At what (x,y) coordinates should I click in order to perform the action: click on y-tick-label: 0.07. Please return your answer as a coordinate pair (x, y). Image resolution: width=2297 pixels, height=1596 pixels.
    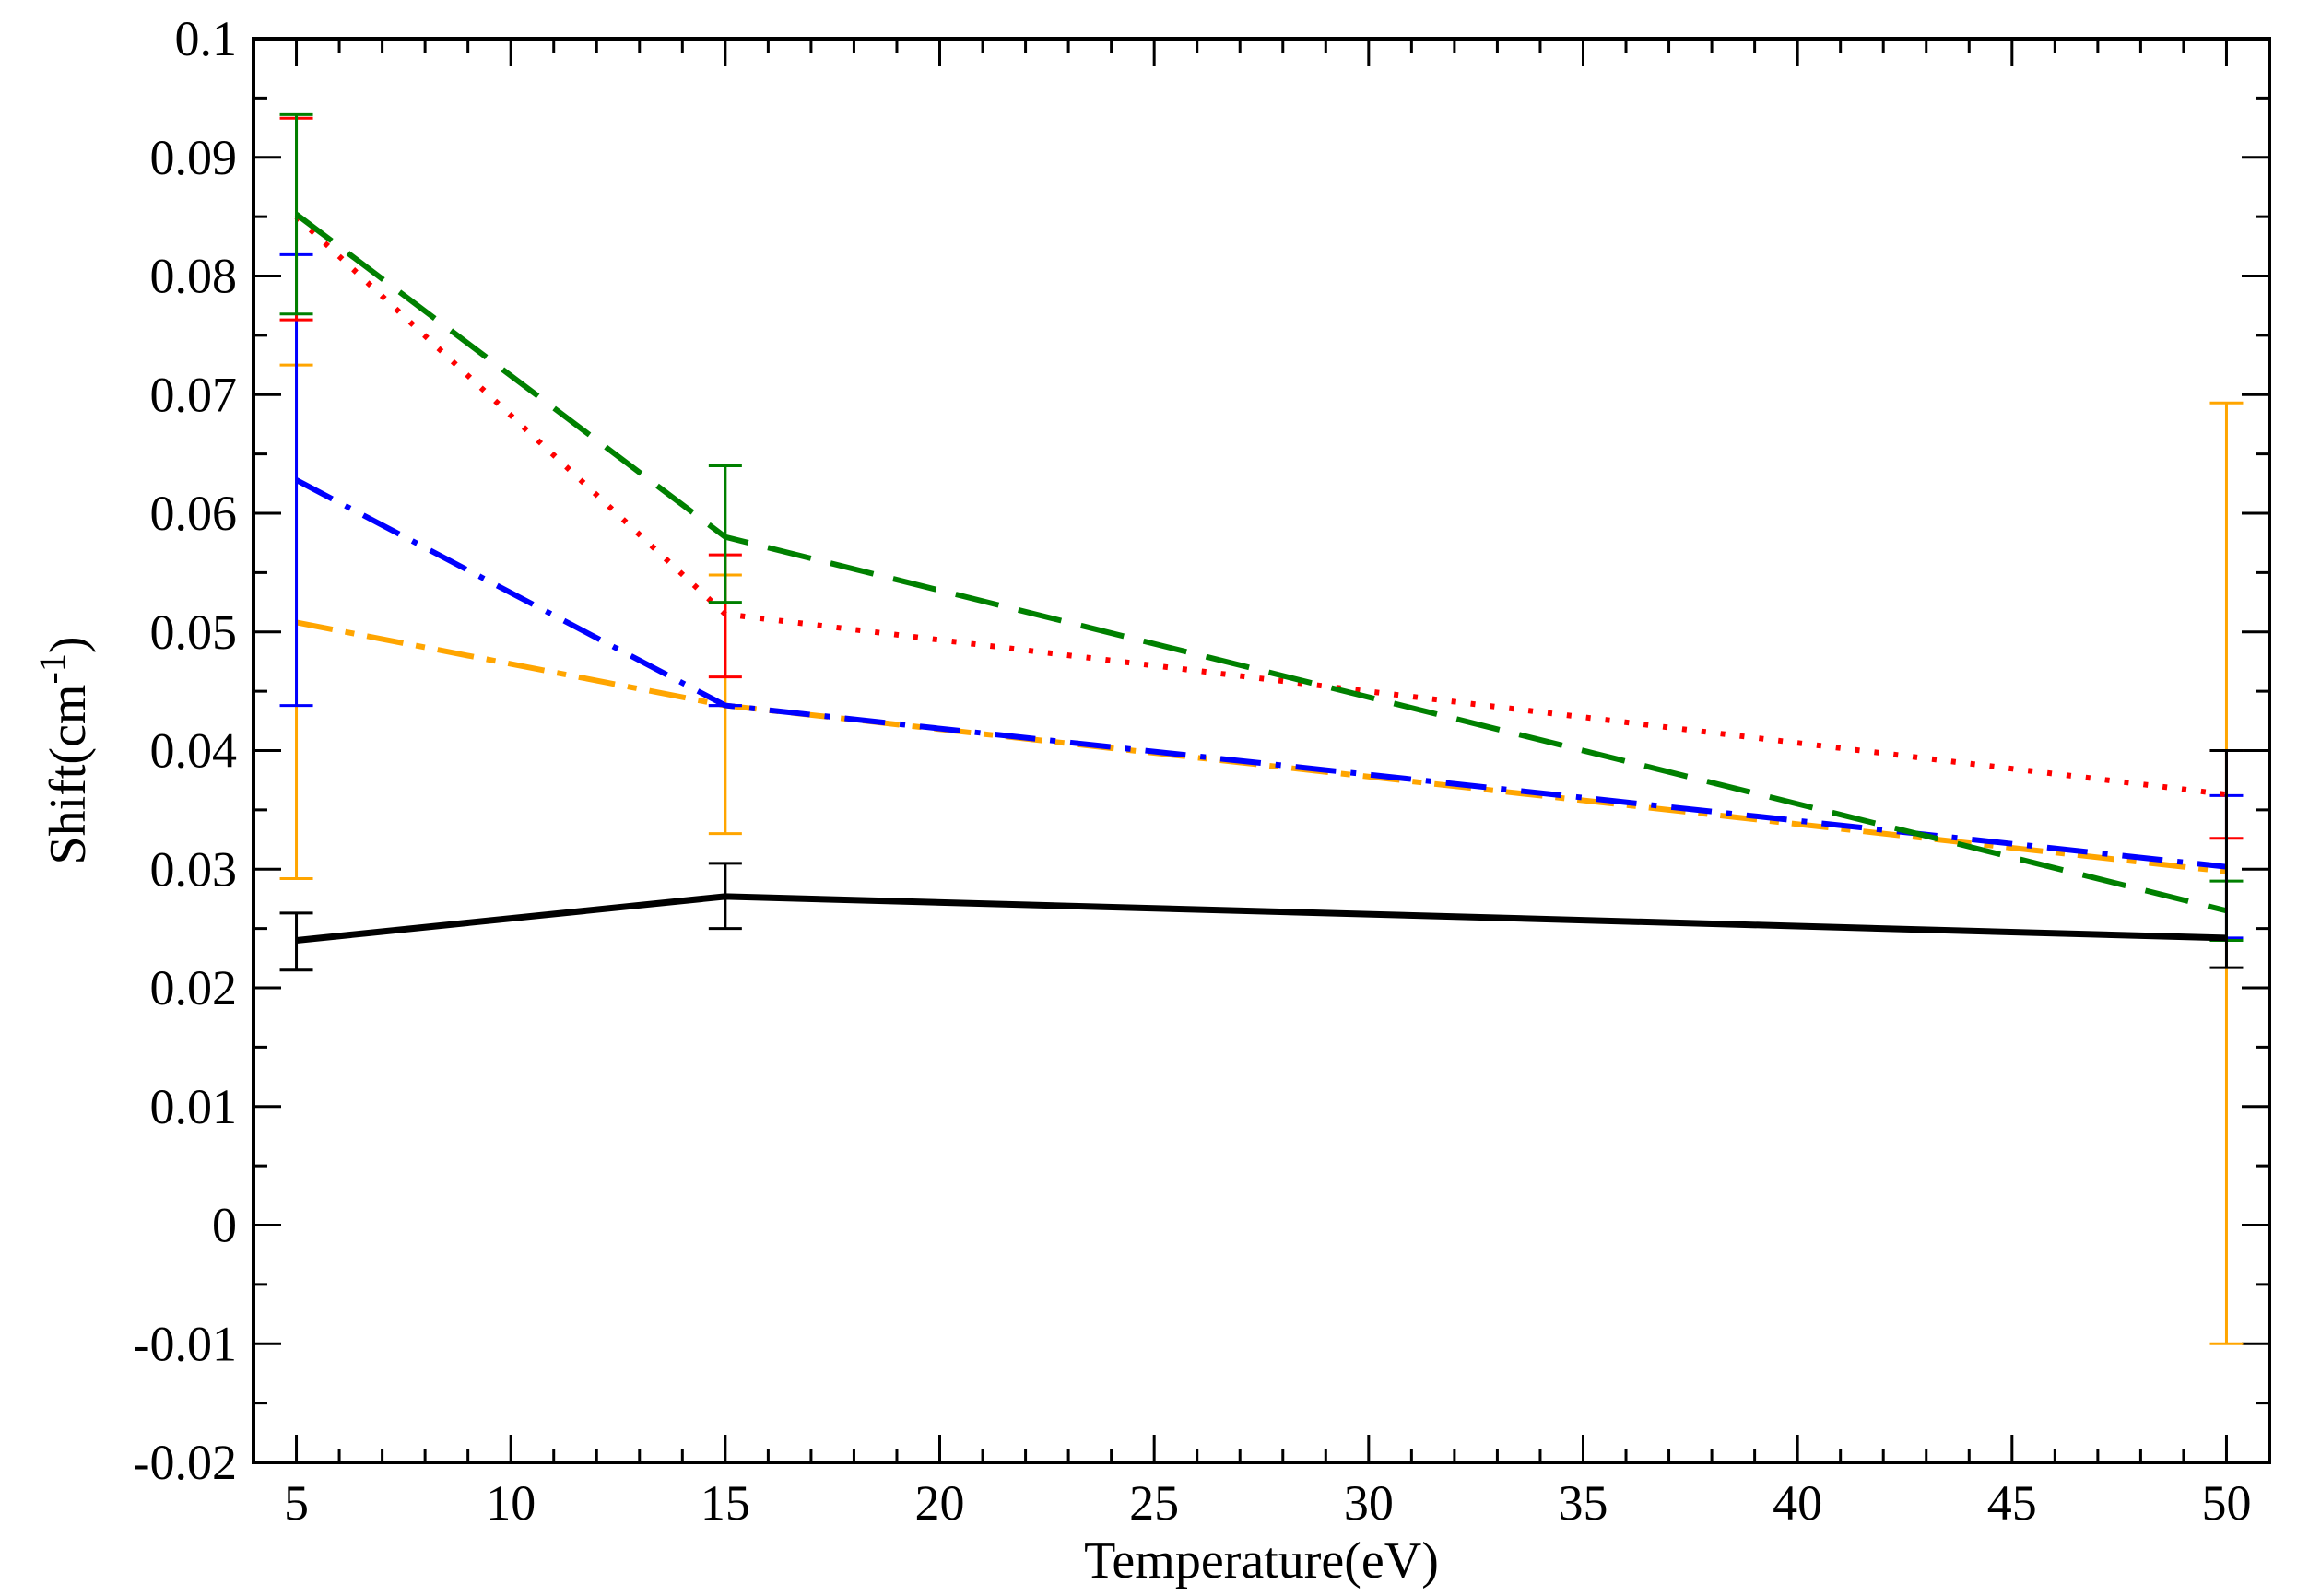
    Looking at the image, I should click on (194, 395).